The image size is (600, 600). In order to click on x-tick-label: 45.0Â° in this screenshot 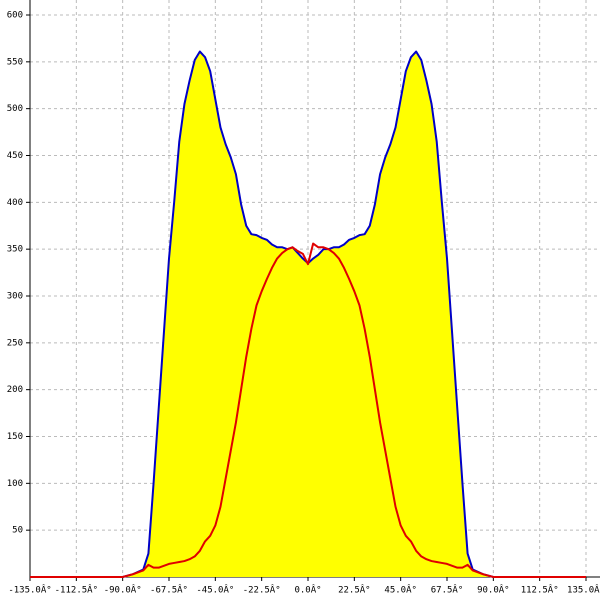, I will do `click(400, 590)`.